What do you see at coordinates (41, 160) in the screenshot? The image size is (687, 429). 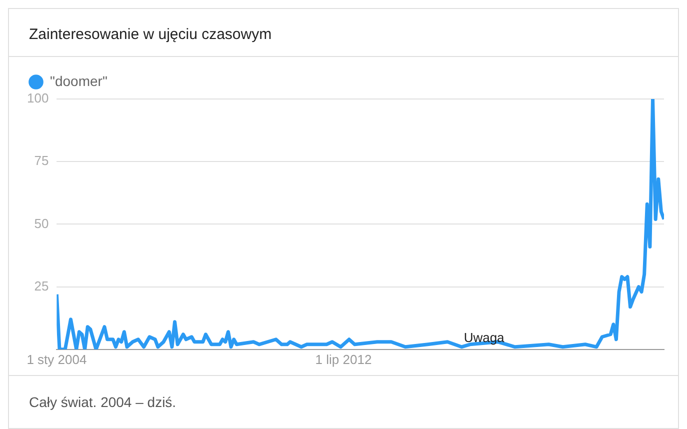 I see `y-tick-label: 75` at bounding box center [41, 160].